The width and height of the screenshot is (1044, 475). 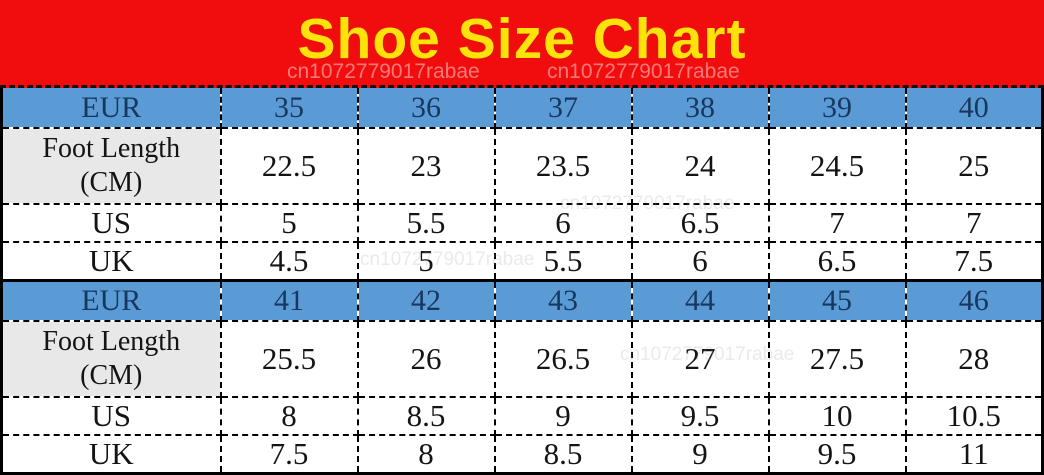 What do you see at coordinates (426, 108) in the screenshot?
I see `eur-size-cell: 36` at bounding box center [426, 108].